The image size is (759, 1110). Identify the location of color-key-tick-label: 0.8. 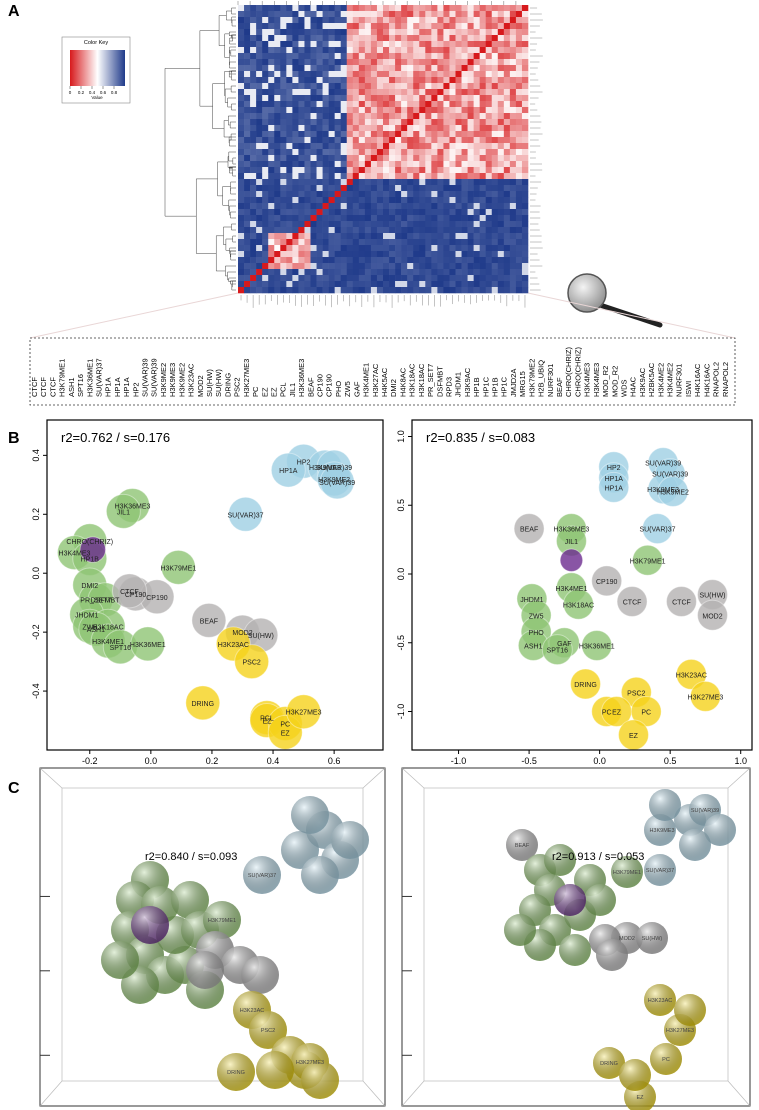
(114, 92).